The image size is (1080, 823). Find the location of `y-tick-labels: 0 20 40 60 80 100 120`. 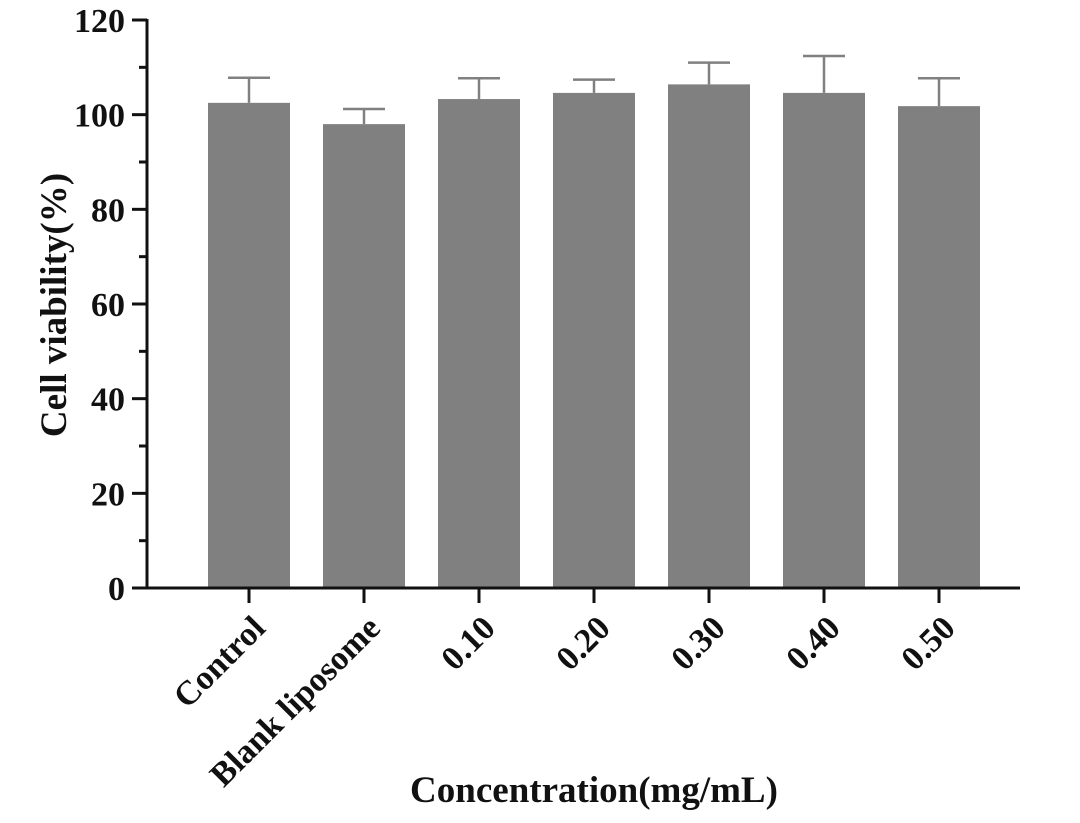

y-tick-labels: 0 20 40 60 80 100 120 is located at coordinates (99, 305).